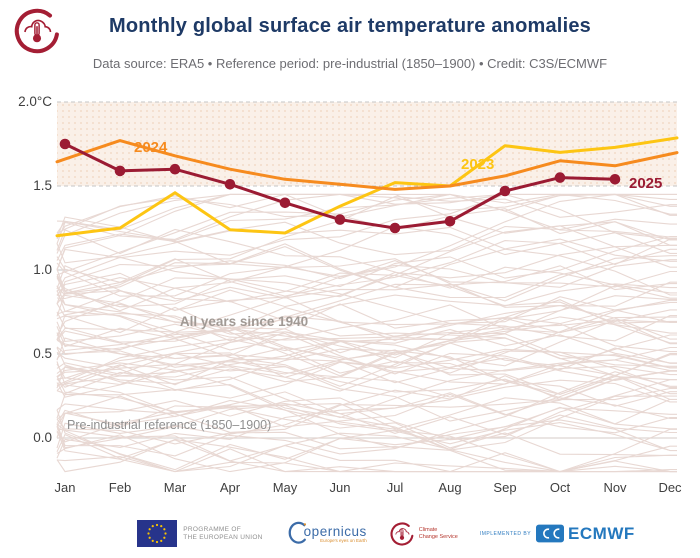  Describe the element at coordinates (395, 487) in the screenshot. I see `x-axis-label-jul: Jul` at that location.